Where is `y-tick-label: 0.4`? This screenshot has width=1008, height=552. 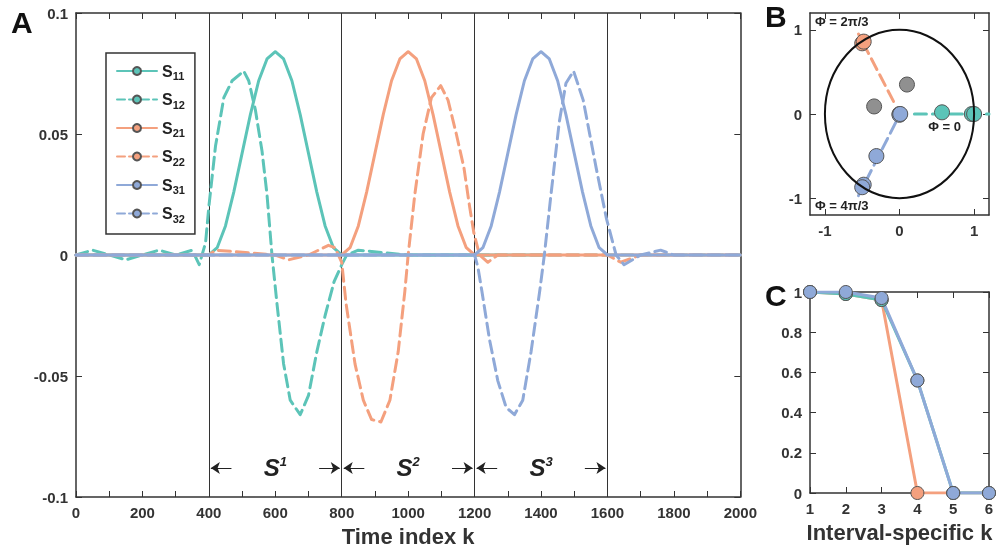
y-tick-label: 0.4 is located at coordinates (792, 413).